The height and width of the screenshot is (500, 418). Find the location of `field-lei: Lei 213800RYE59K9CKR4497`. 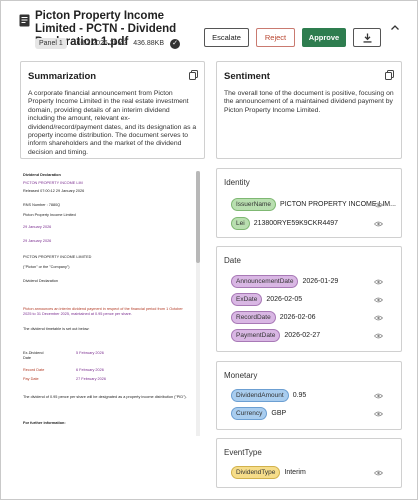

field-lei: Lei 213800RYE59K9CKR4497 is located at coordinates (284, 223).